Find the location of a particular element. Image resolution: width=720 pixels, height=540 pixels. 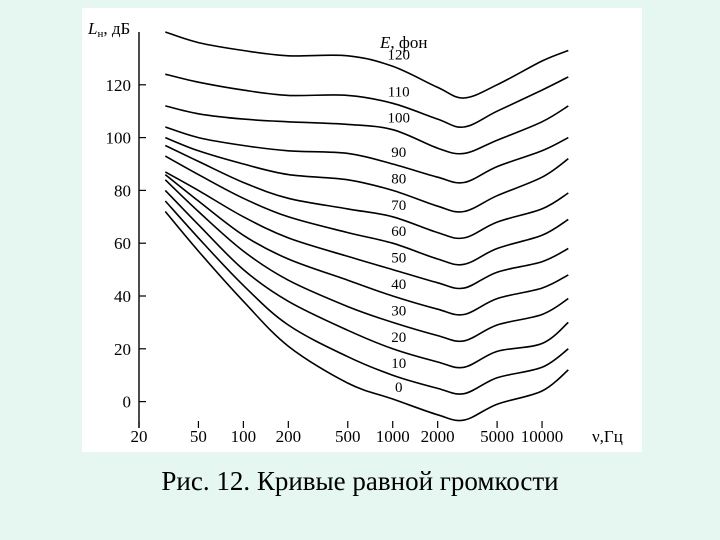

x-tick-label: 500 is located at coordinates (348, 436).